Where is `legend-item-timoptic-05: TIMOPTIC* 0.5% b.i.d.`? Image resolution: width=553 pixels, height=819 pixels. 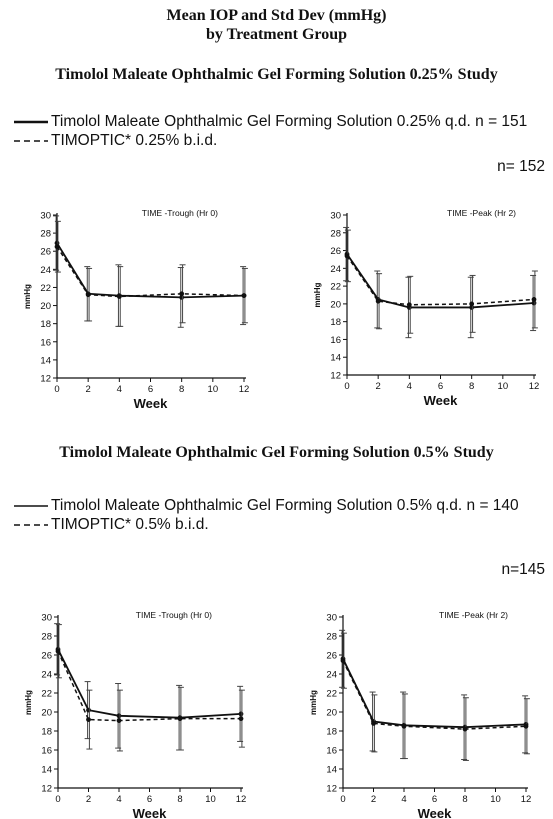
legend-item-timoptic-05: TIMOPTIC* 0.5% b.i.d. is located at coordinates (111, 525).